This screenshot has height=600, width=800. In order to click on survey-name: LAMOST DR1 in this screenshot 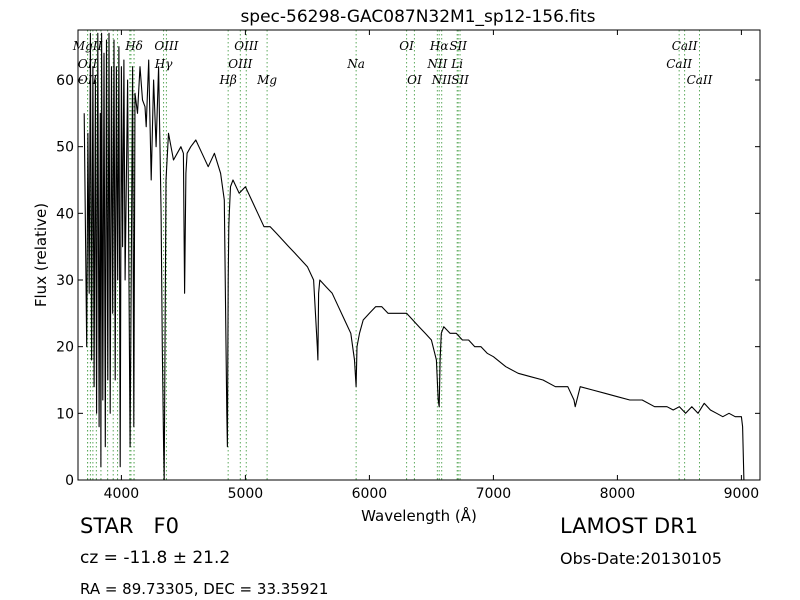, I will do `click(629, 526)`.